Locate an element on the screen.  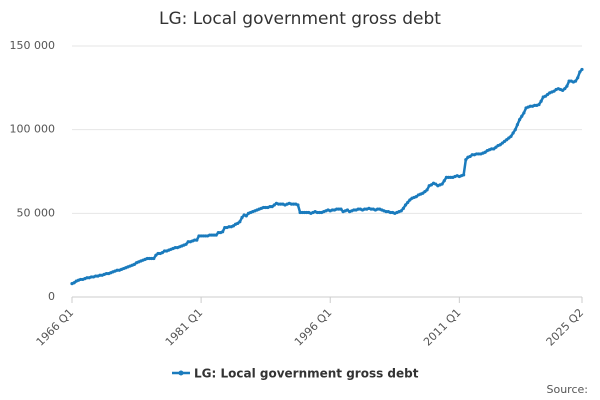
x-tick-label: 2025 Q2 is located at coordinates (565, 327).